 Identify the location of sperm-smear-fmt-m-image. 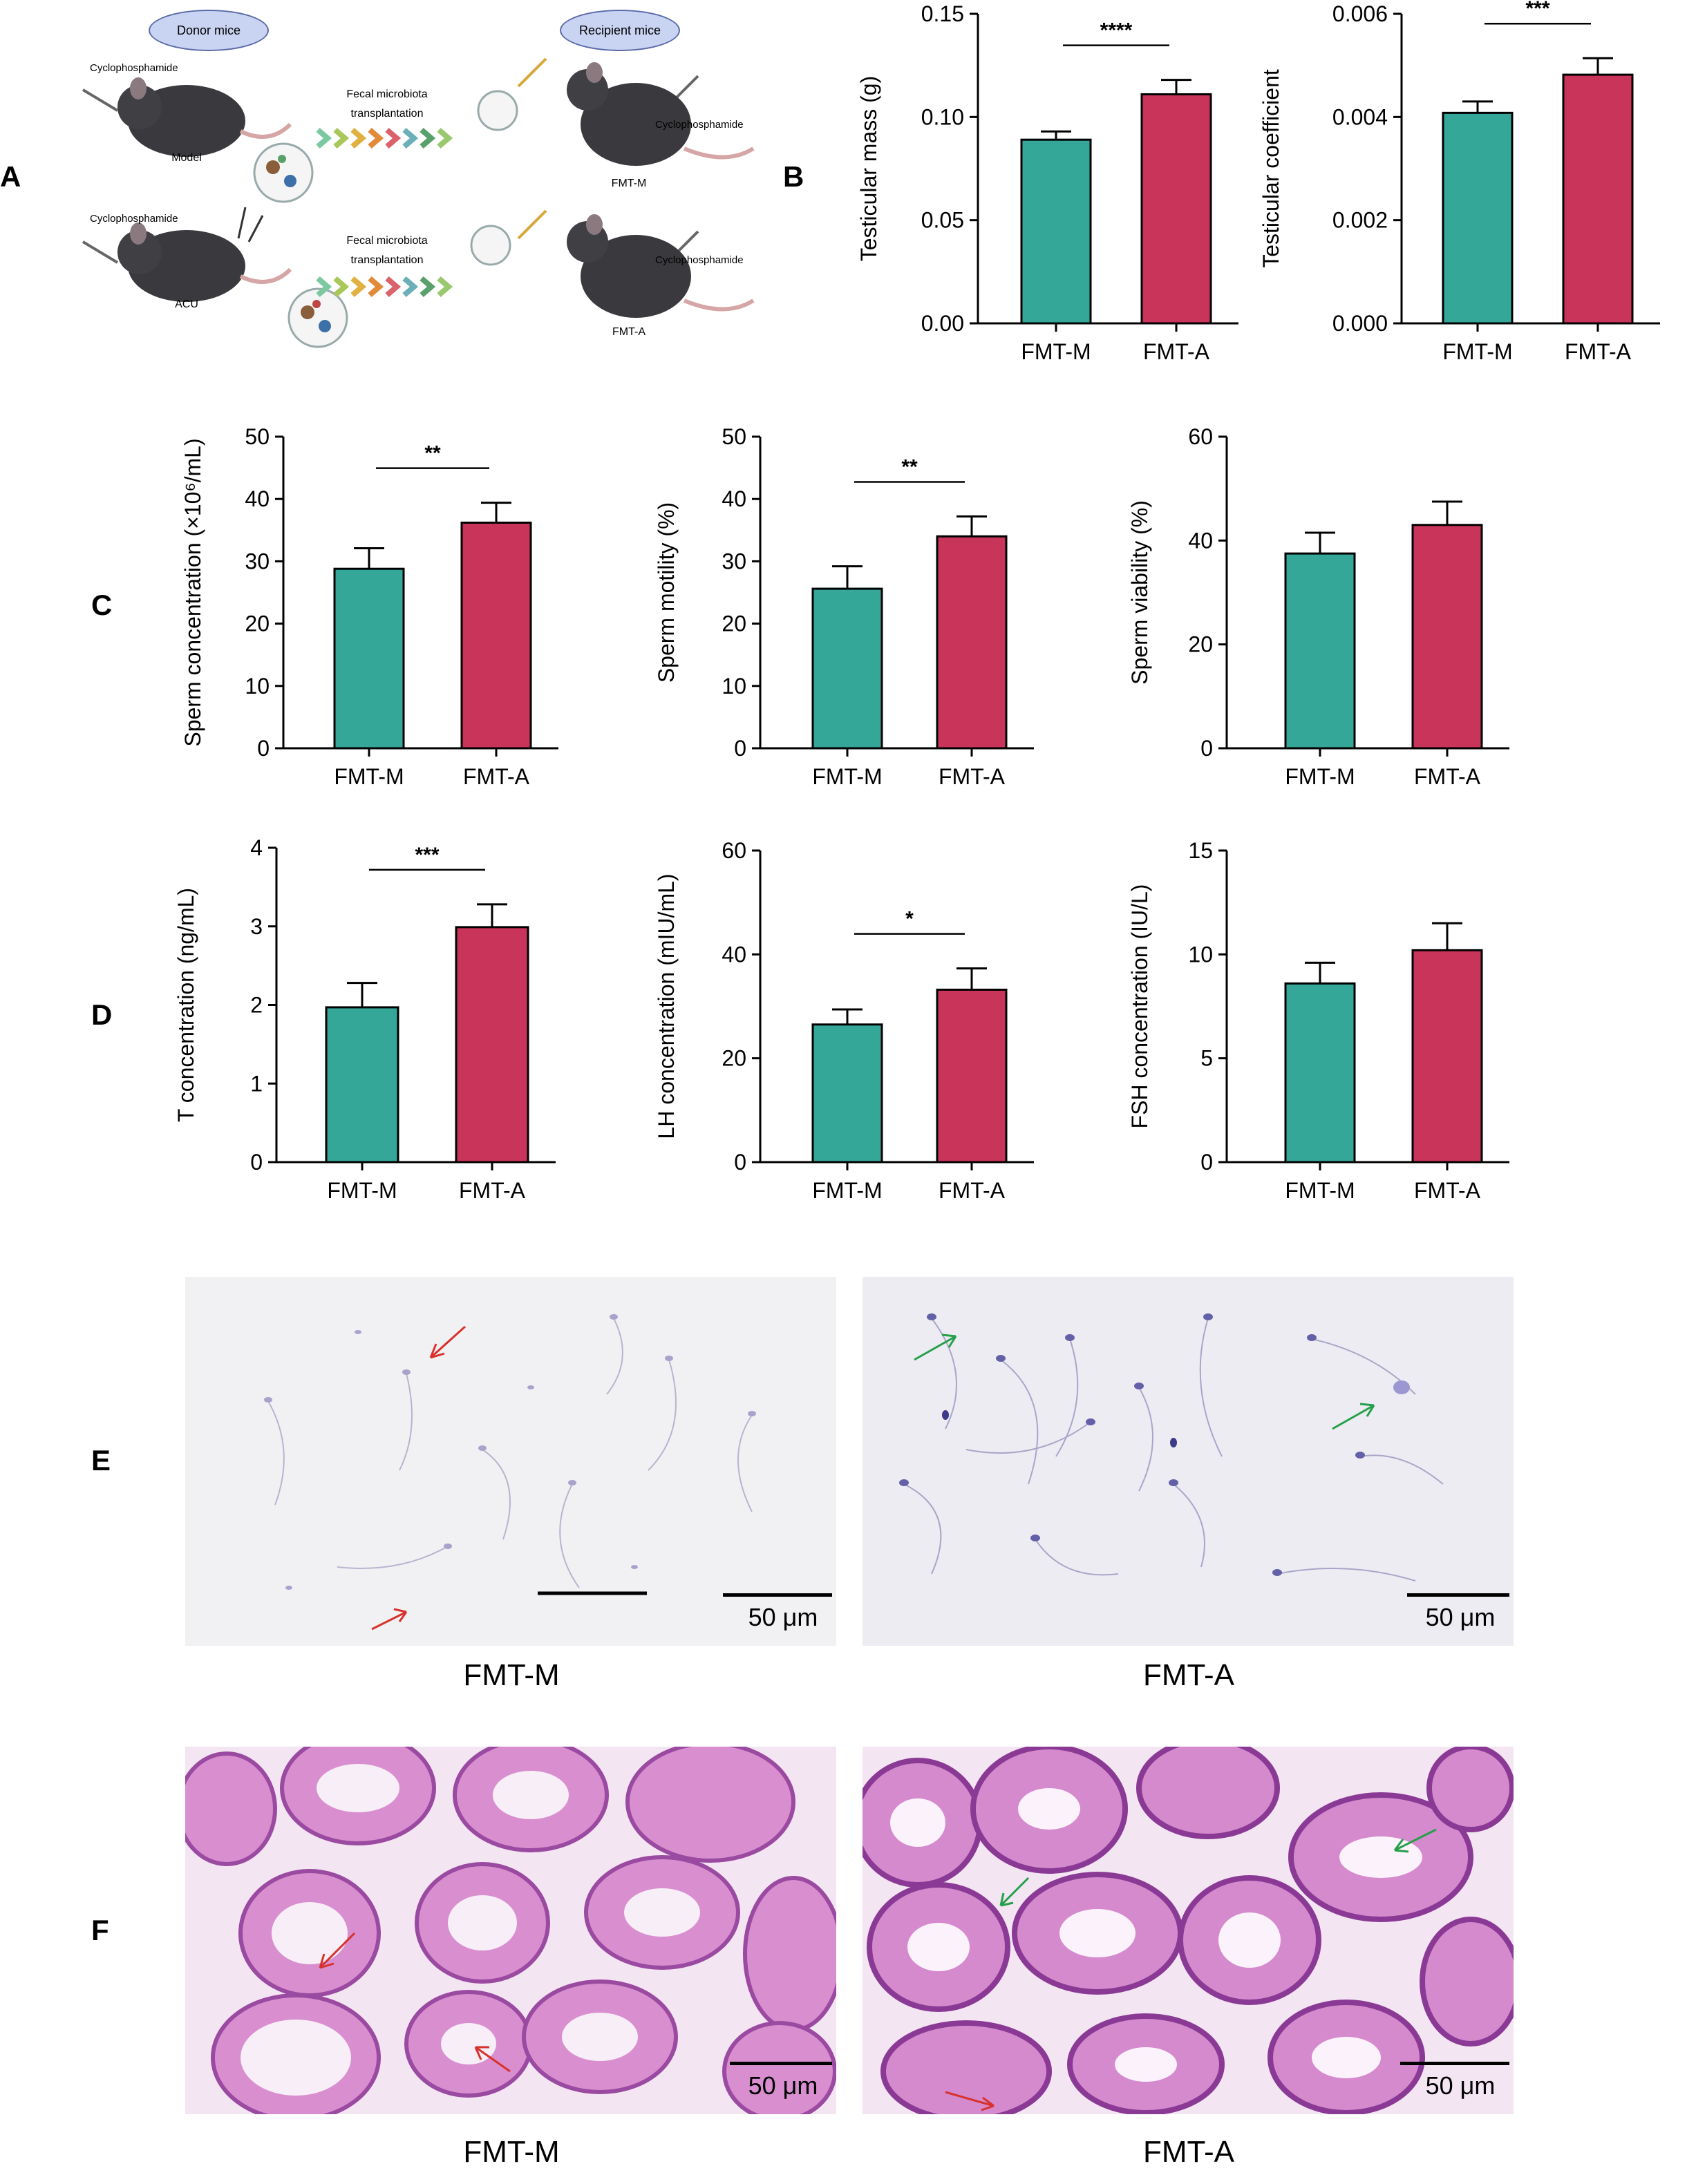
(510, 1472).